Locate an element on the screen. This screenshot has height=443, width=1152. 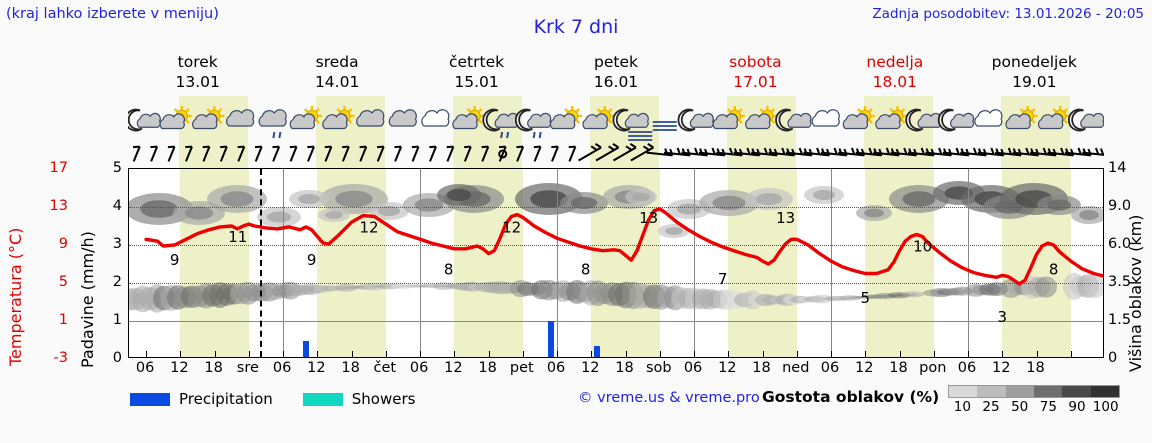
temperature-value-label: 7 is located at coordinates (723, 279).